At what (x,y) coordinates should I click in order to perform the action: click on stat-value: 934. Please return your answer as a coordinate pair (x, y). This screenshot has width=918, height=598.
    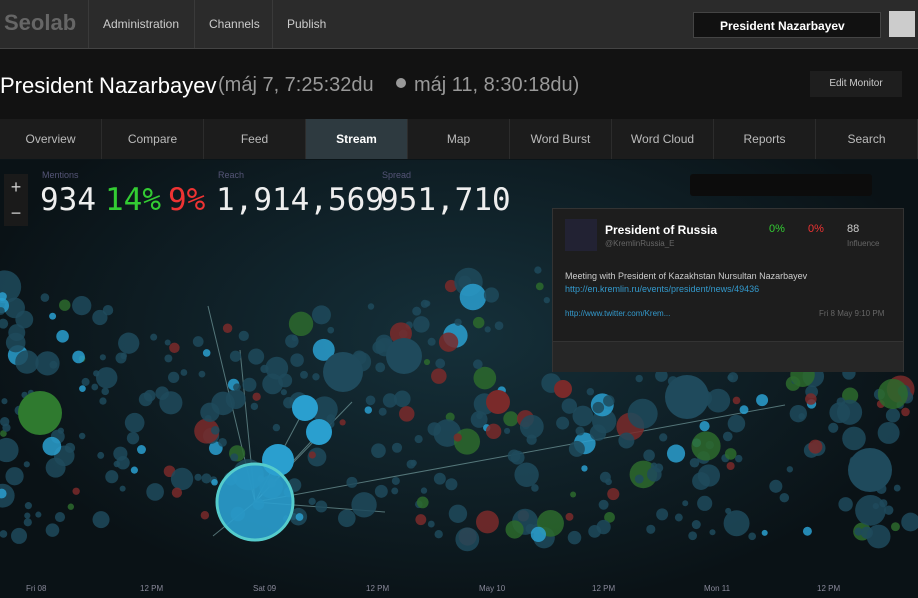
    Looking at the image, I should click on (68, 200).